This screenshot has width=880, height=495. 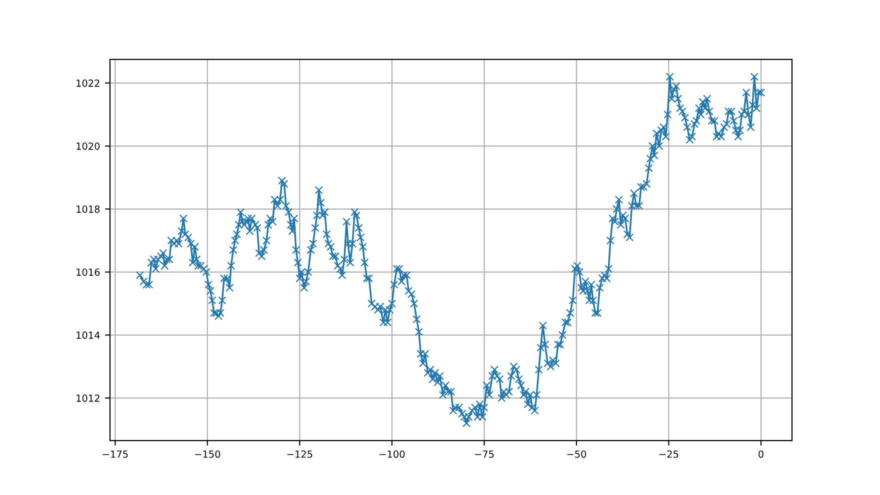 What do you see at coordinates (88, 398) in the screenshot?
I see `y-tick-label: 1012` at bounding box center [88, 398].